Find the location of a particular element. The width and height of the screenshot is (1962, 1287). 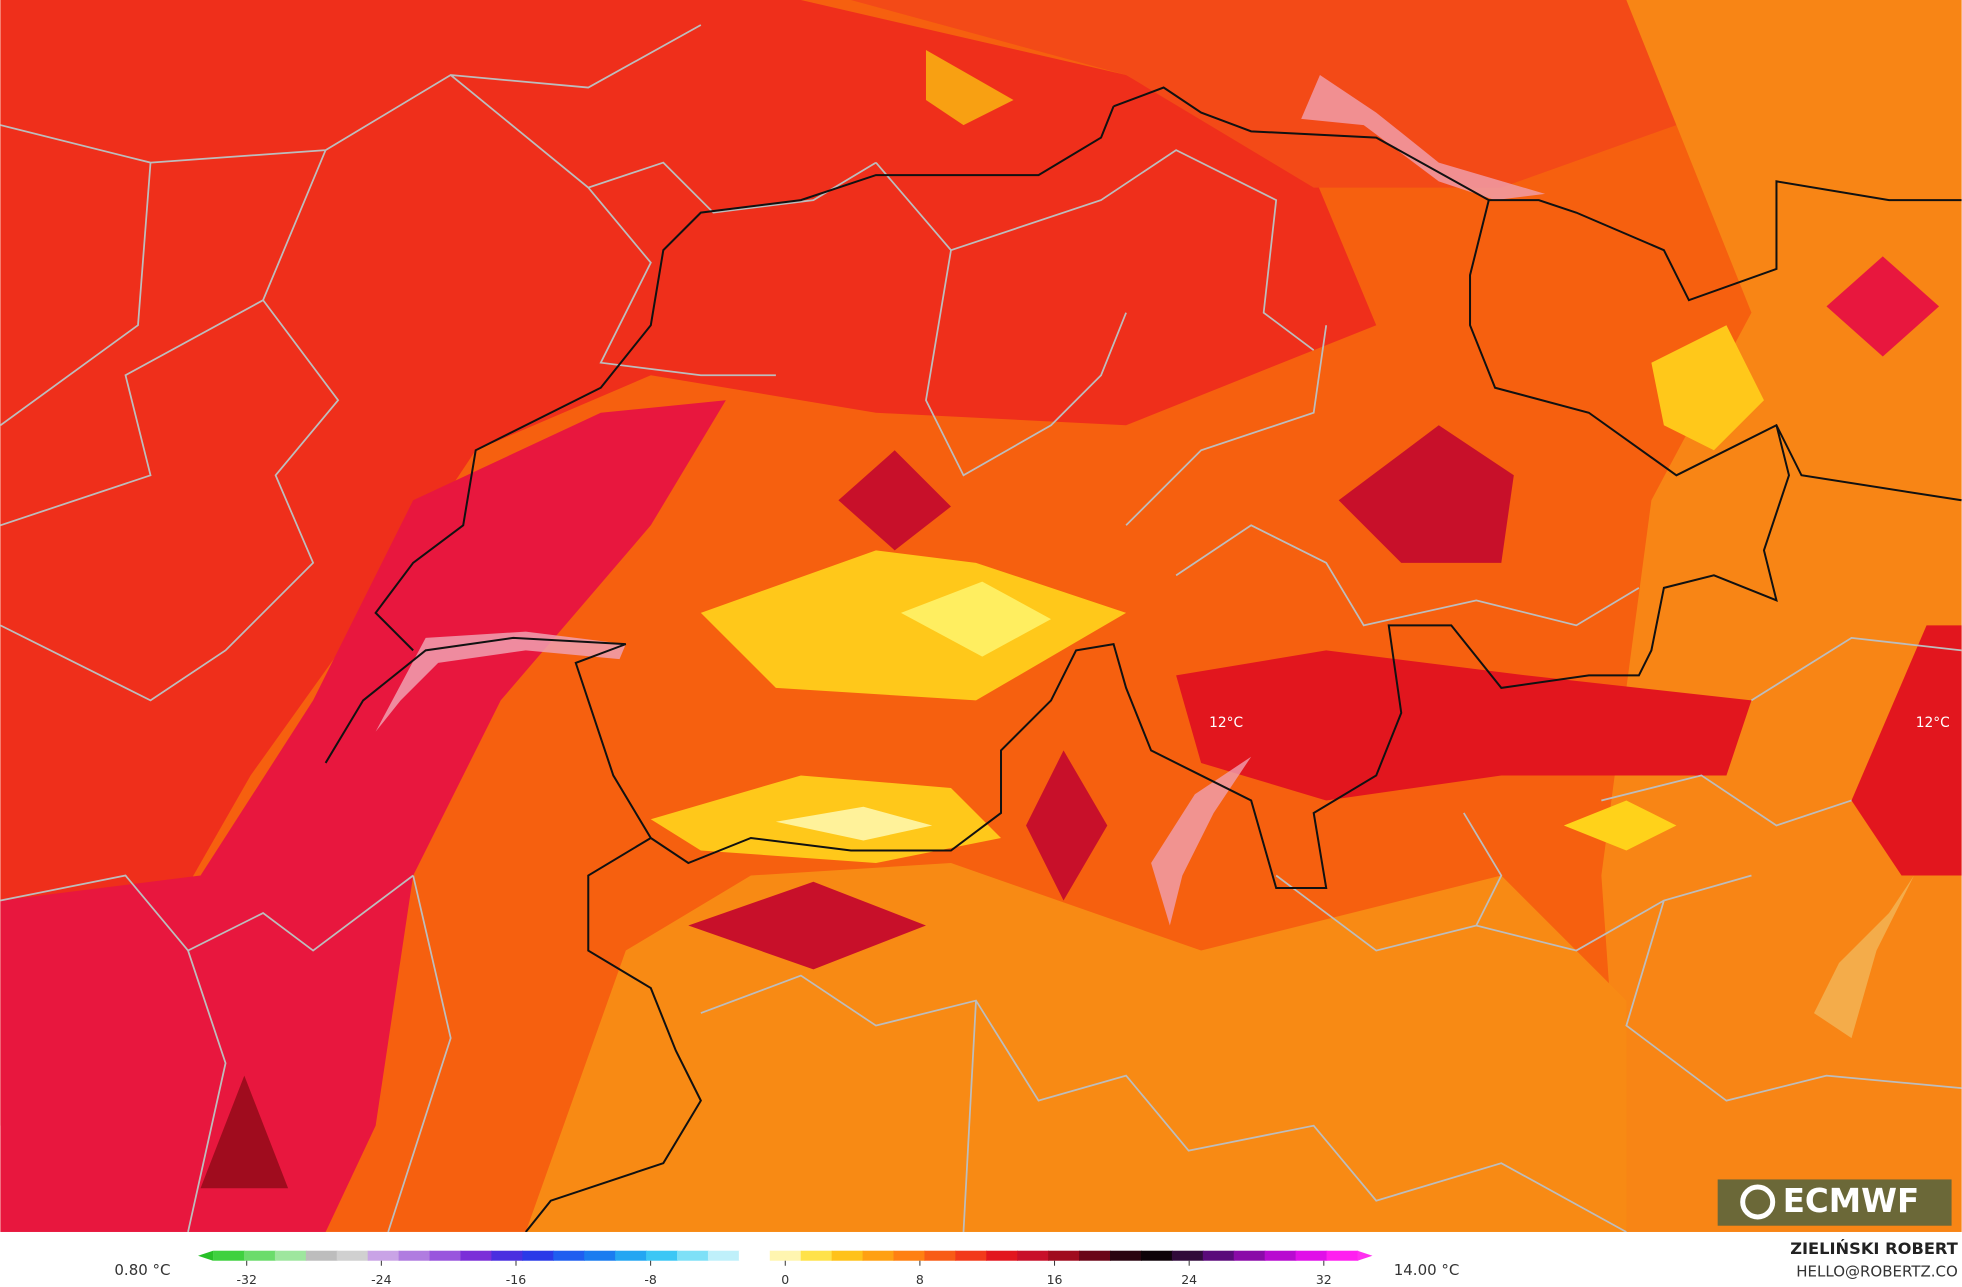

colorbar-high is located at coordinates (1365, 1255).